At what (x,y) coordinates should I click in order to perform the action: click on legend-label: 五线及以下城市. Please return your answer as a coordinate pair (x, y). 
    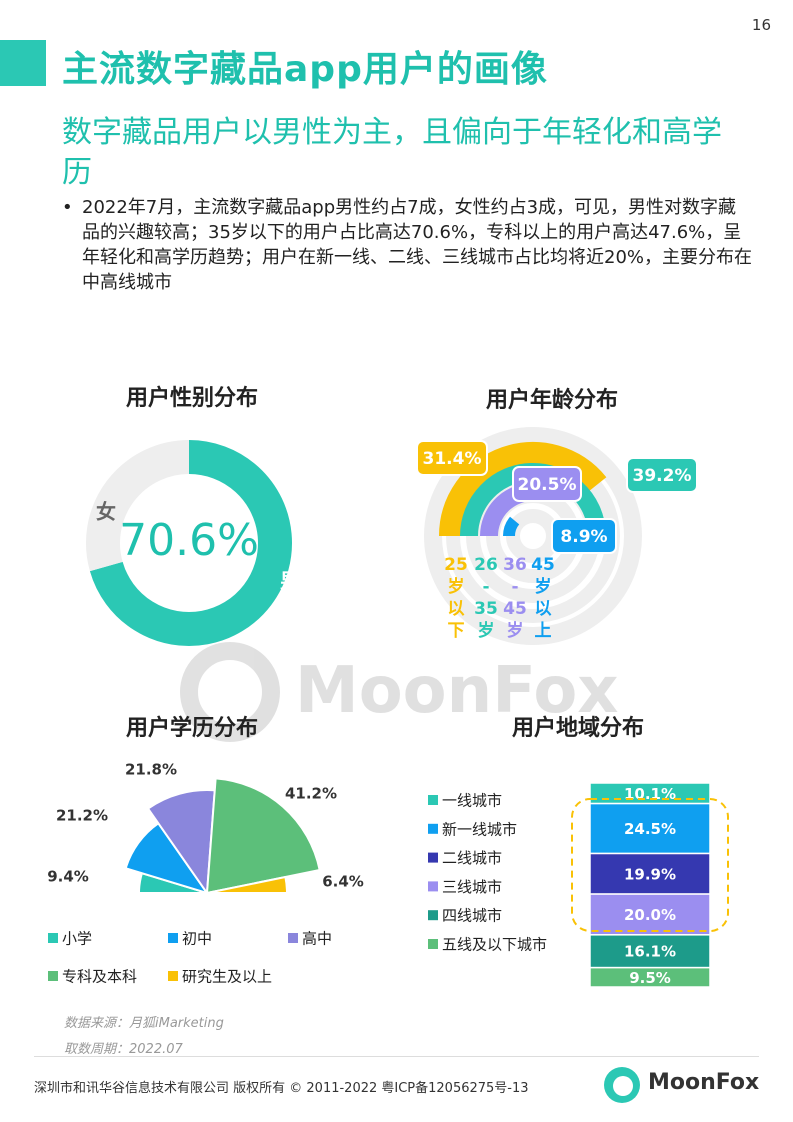
    Looking at the image, I should click on (494, 945).